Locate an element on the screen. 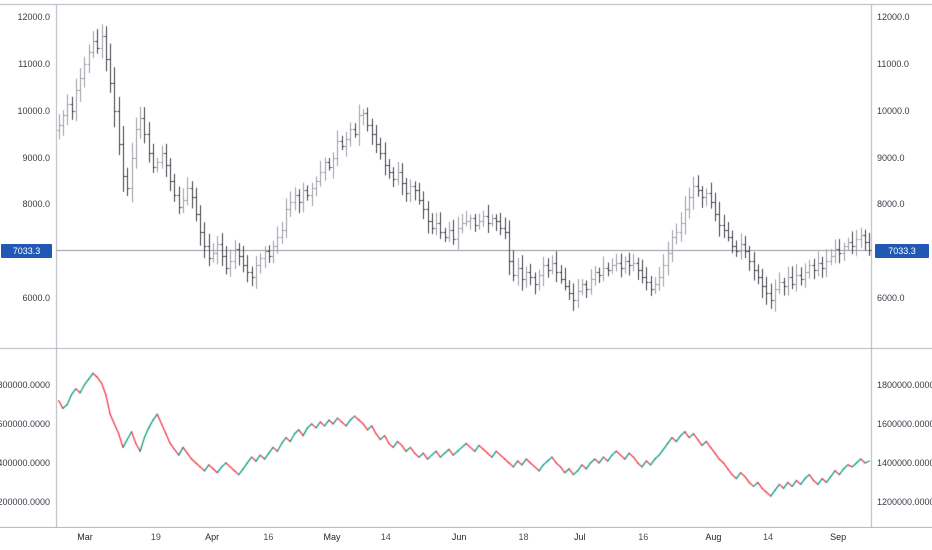  time-axis: Mar 19 Apr 16 May 14 Jun 18 Jul 16 Aug 14 Sep is located at coordinates (466, 539).